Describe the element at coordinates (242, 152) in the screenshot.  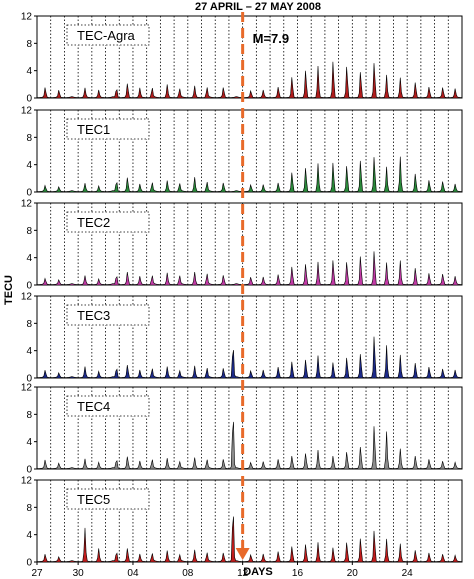
I see `panel-2: 0 4 8 12 TEC1` at that location.